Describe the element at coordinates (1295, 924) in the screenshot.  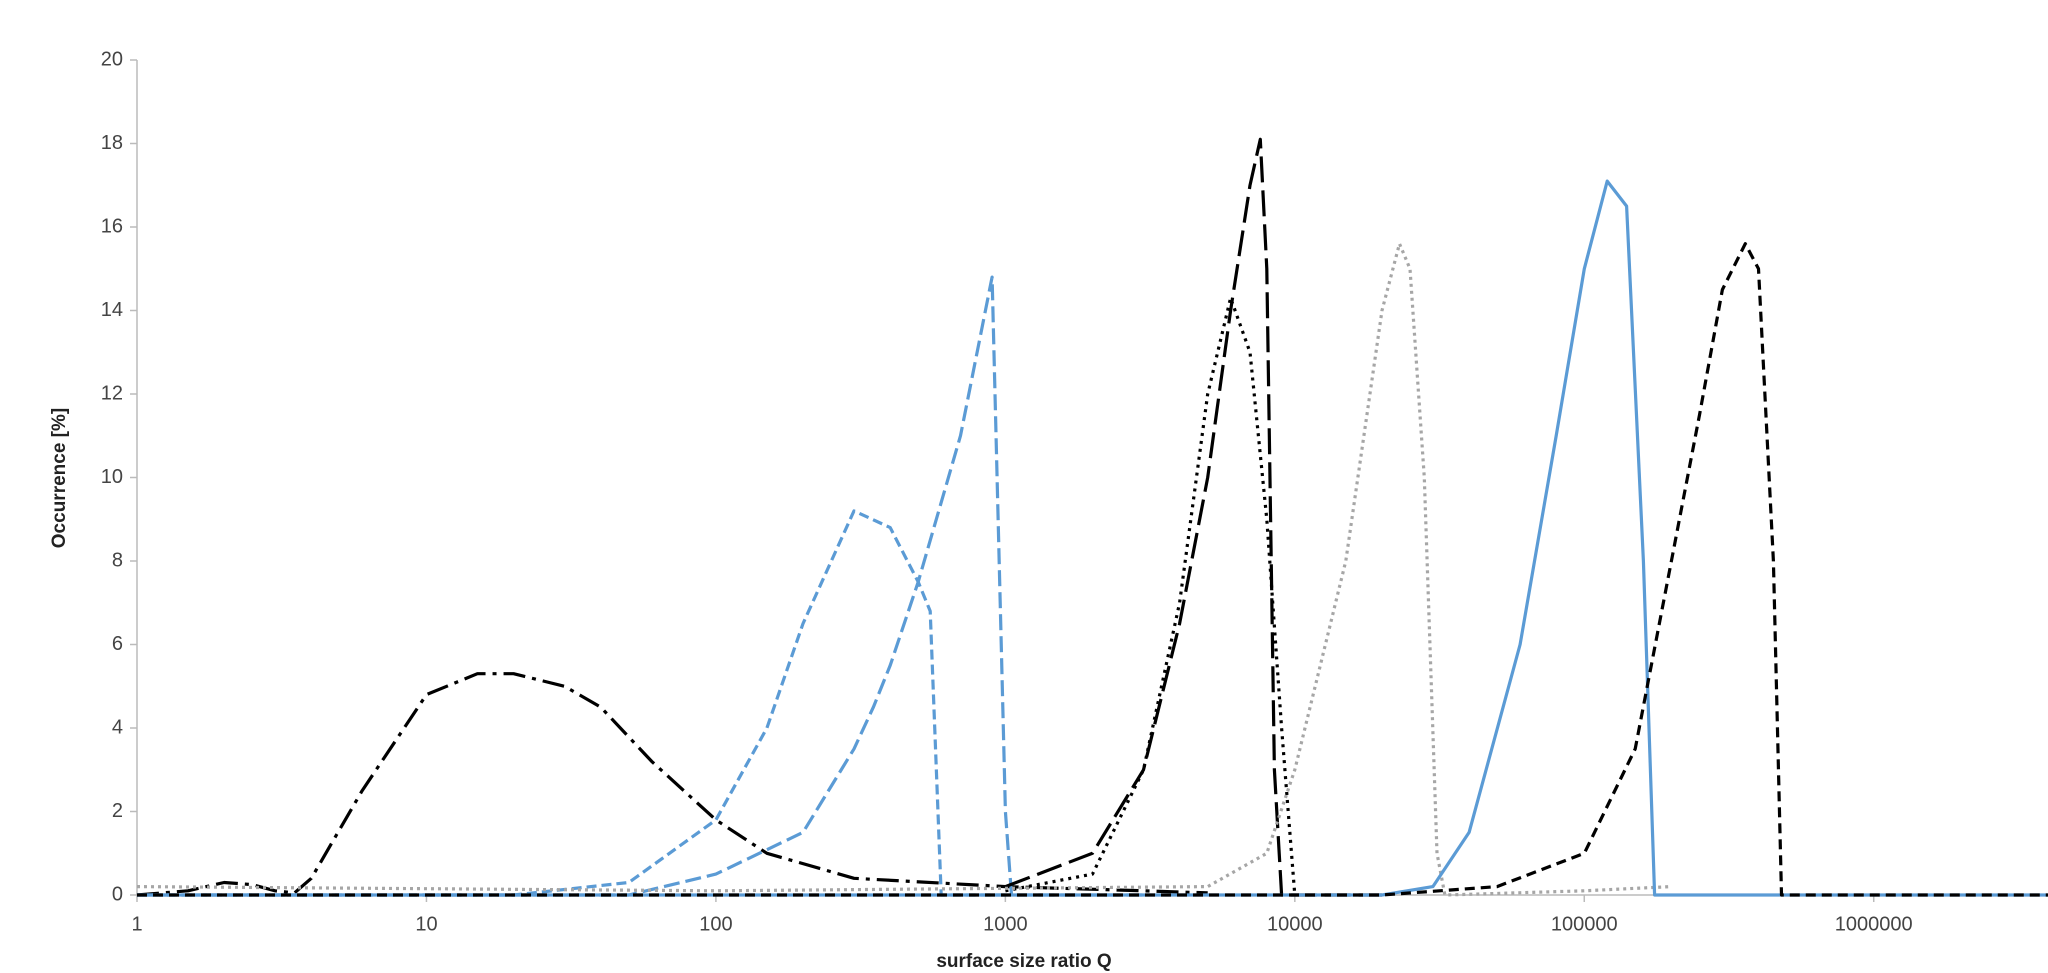
I see `x-tick-label: 10000` at that location.